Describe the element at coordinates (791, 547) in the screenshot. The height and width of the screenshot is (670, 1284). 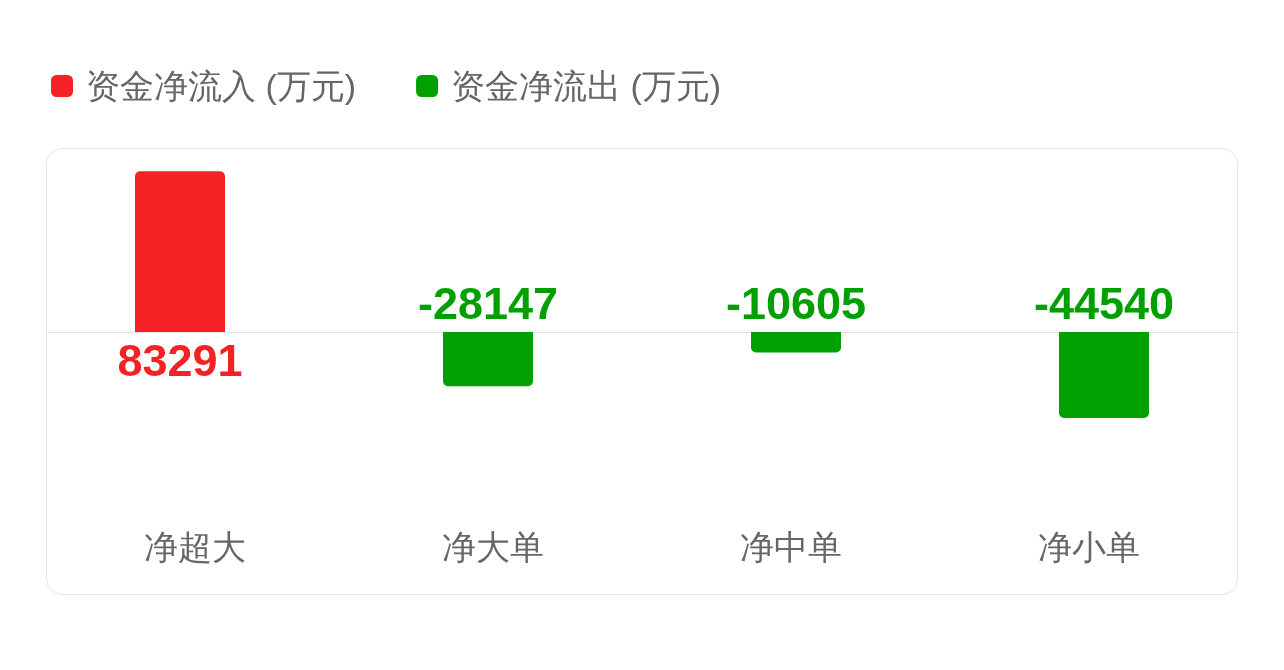
I see `x-tick-label: 净中单` at that location.